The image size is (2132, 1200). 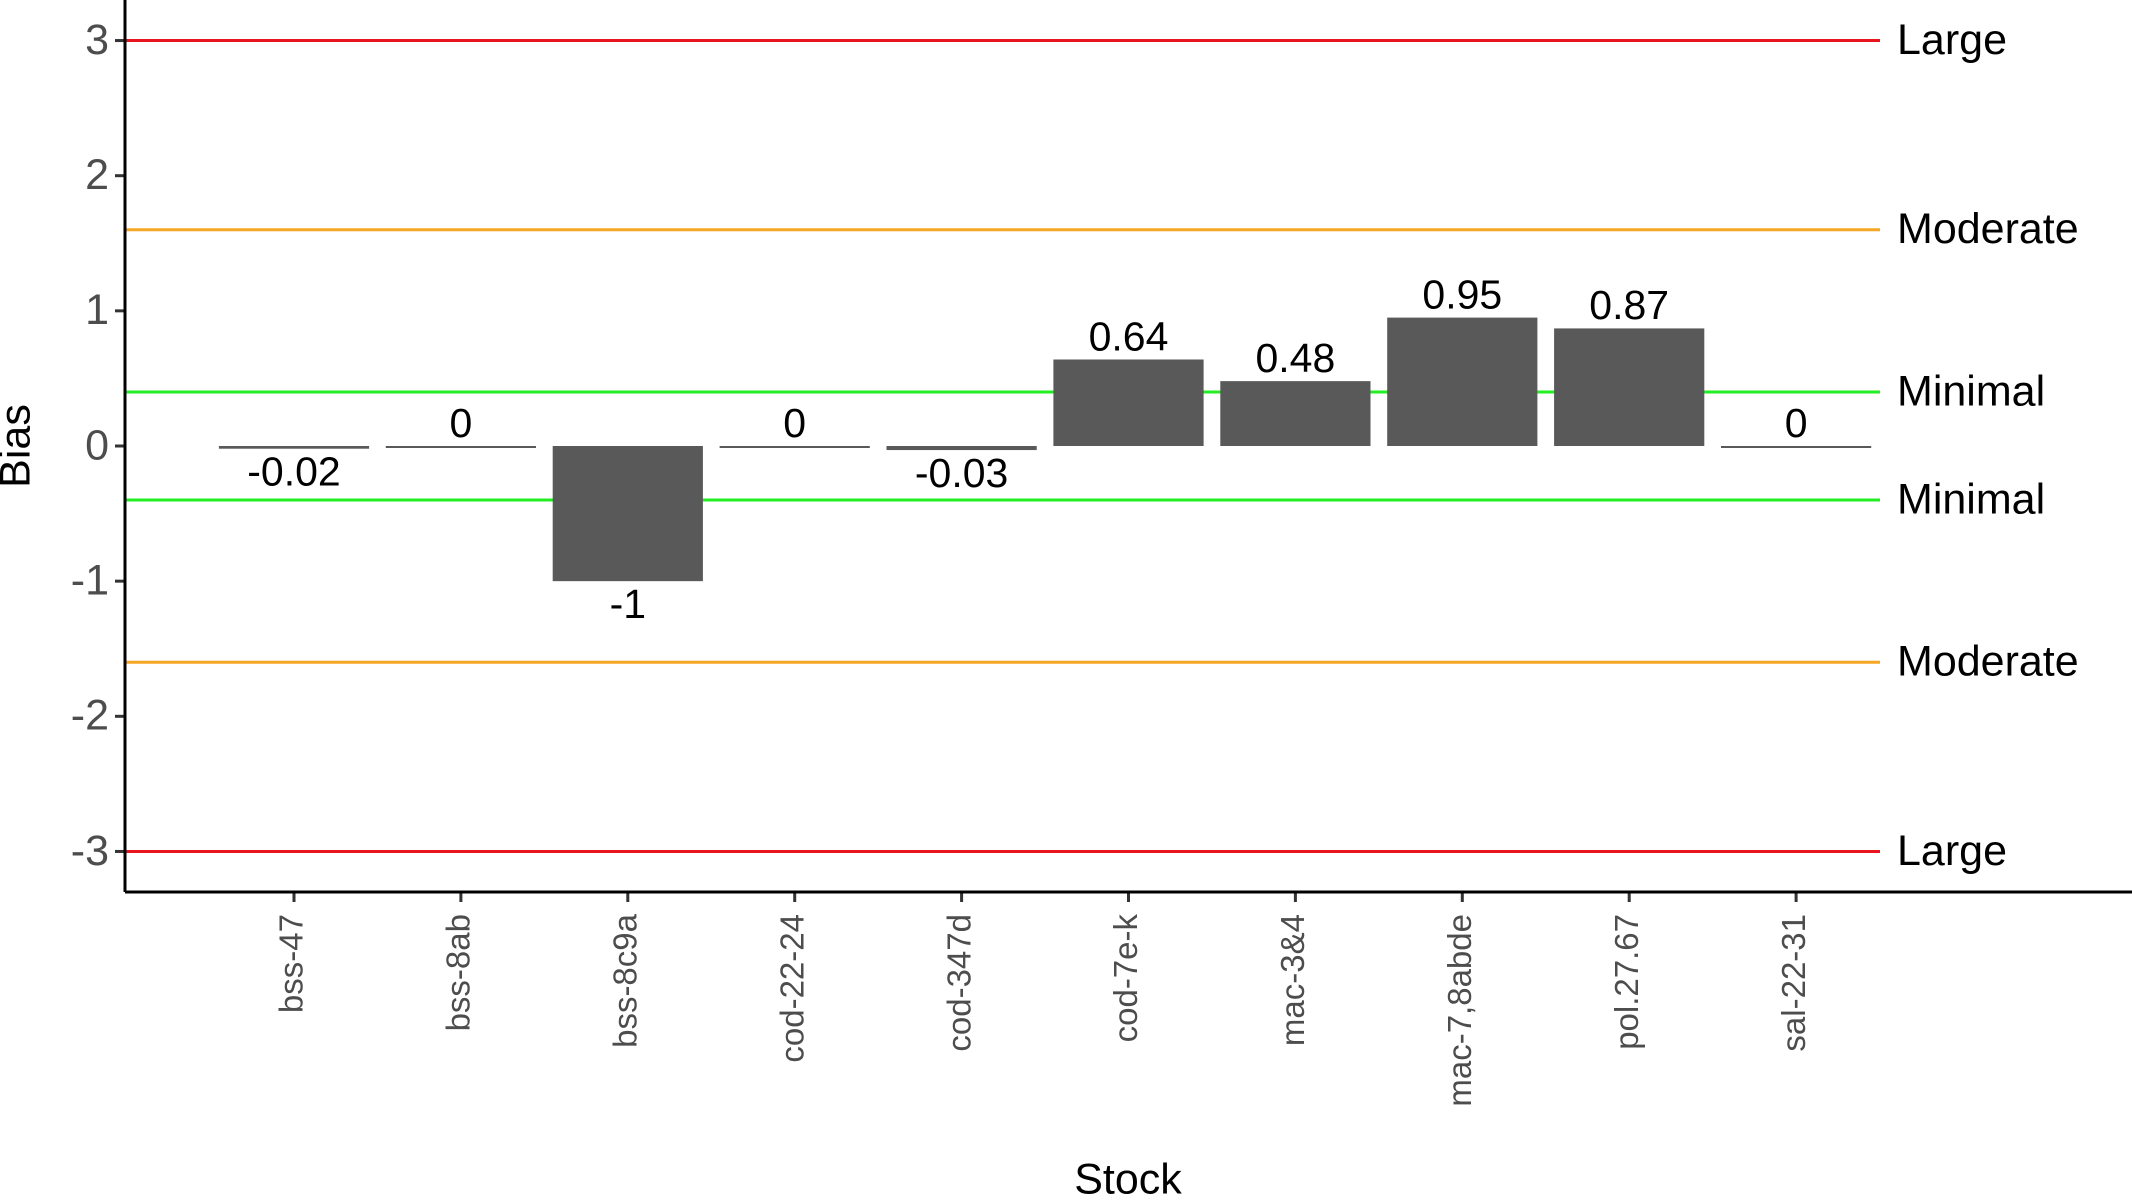 I want to click on value-label: -0.02, so click(x=293, y=472).